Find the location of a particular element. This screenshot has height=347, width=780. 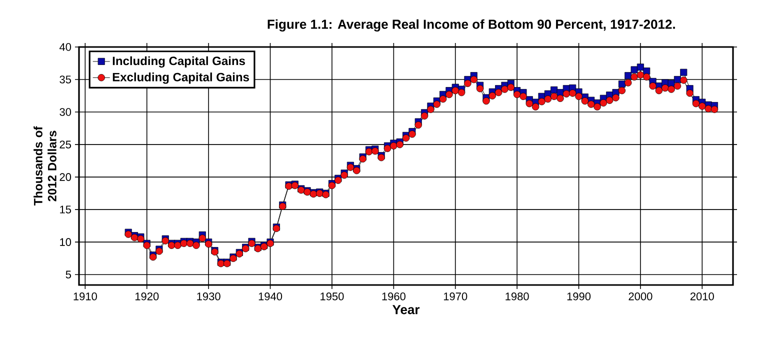

y-tick-label: 5 is located at coordinates (69, 274).